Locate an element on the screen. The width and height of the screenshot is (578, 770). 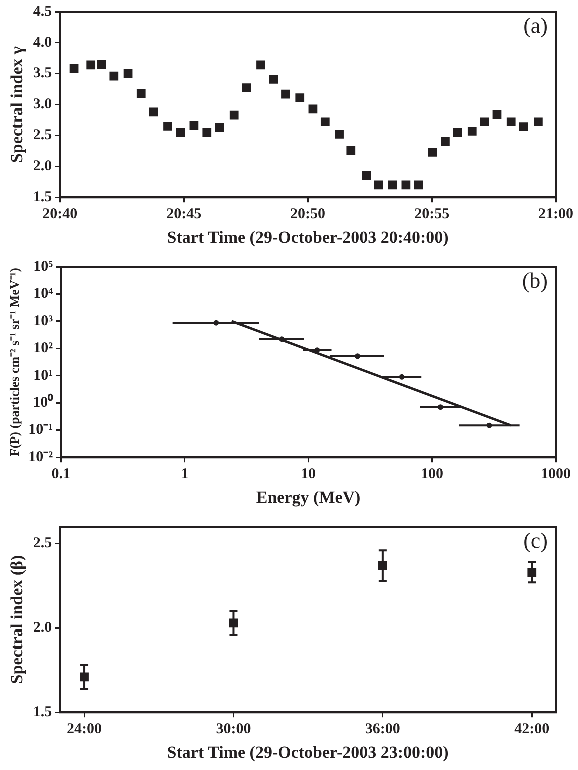
y-axis-title: Spectral index γ is located at coordinates (17, 105).